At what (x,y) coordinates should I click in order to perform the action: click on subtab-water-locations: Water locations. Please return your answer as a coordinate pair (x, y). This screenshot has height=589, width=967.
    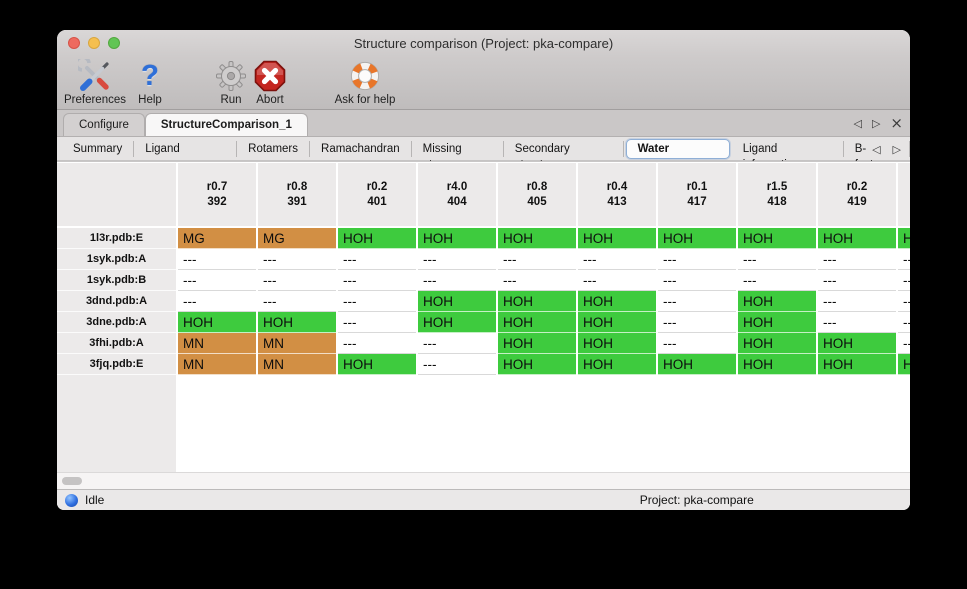
    Looking at the image, I should click on (677, 155).